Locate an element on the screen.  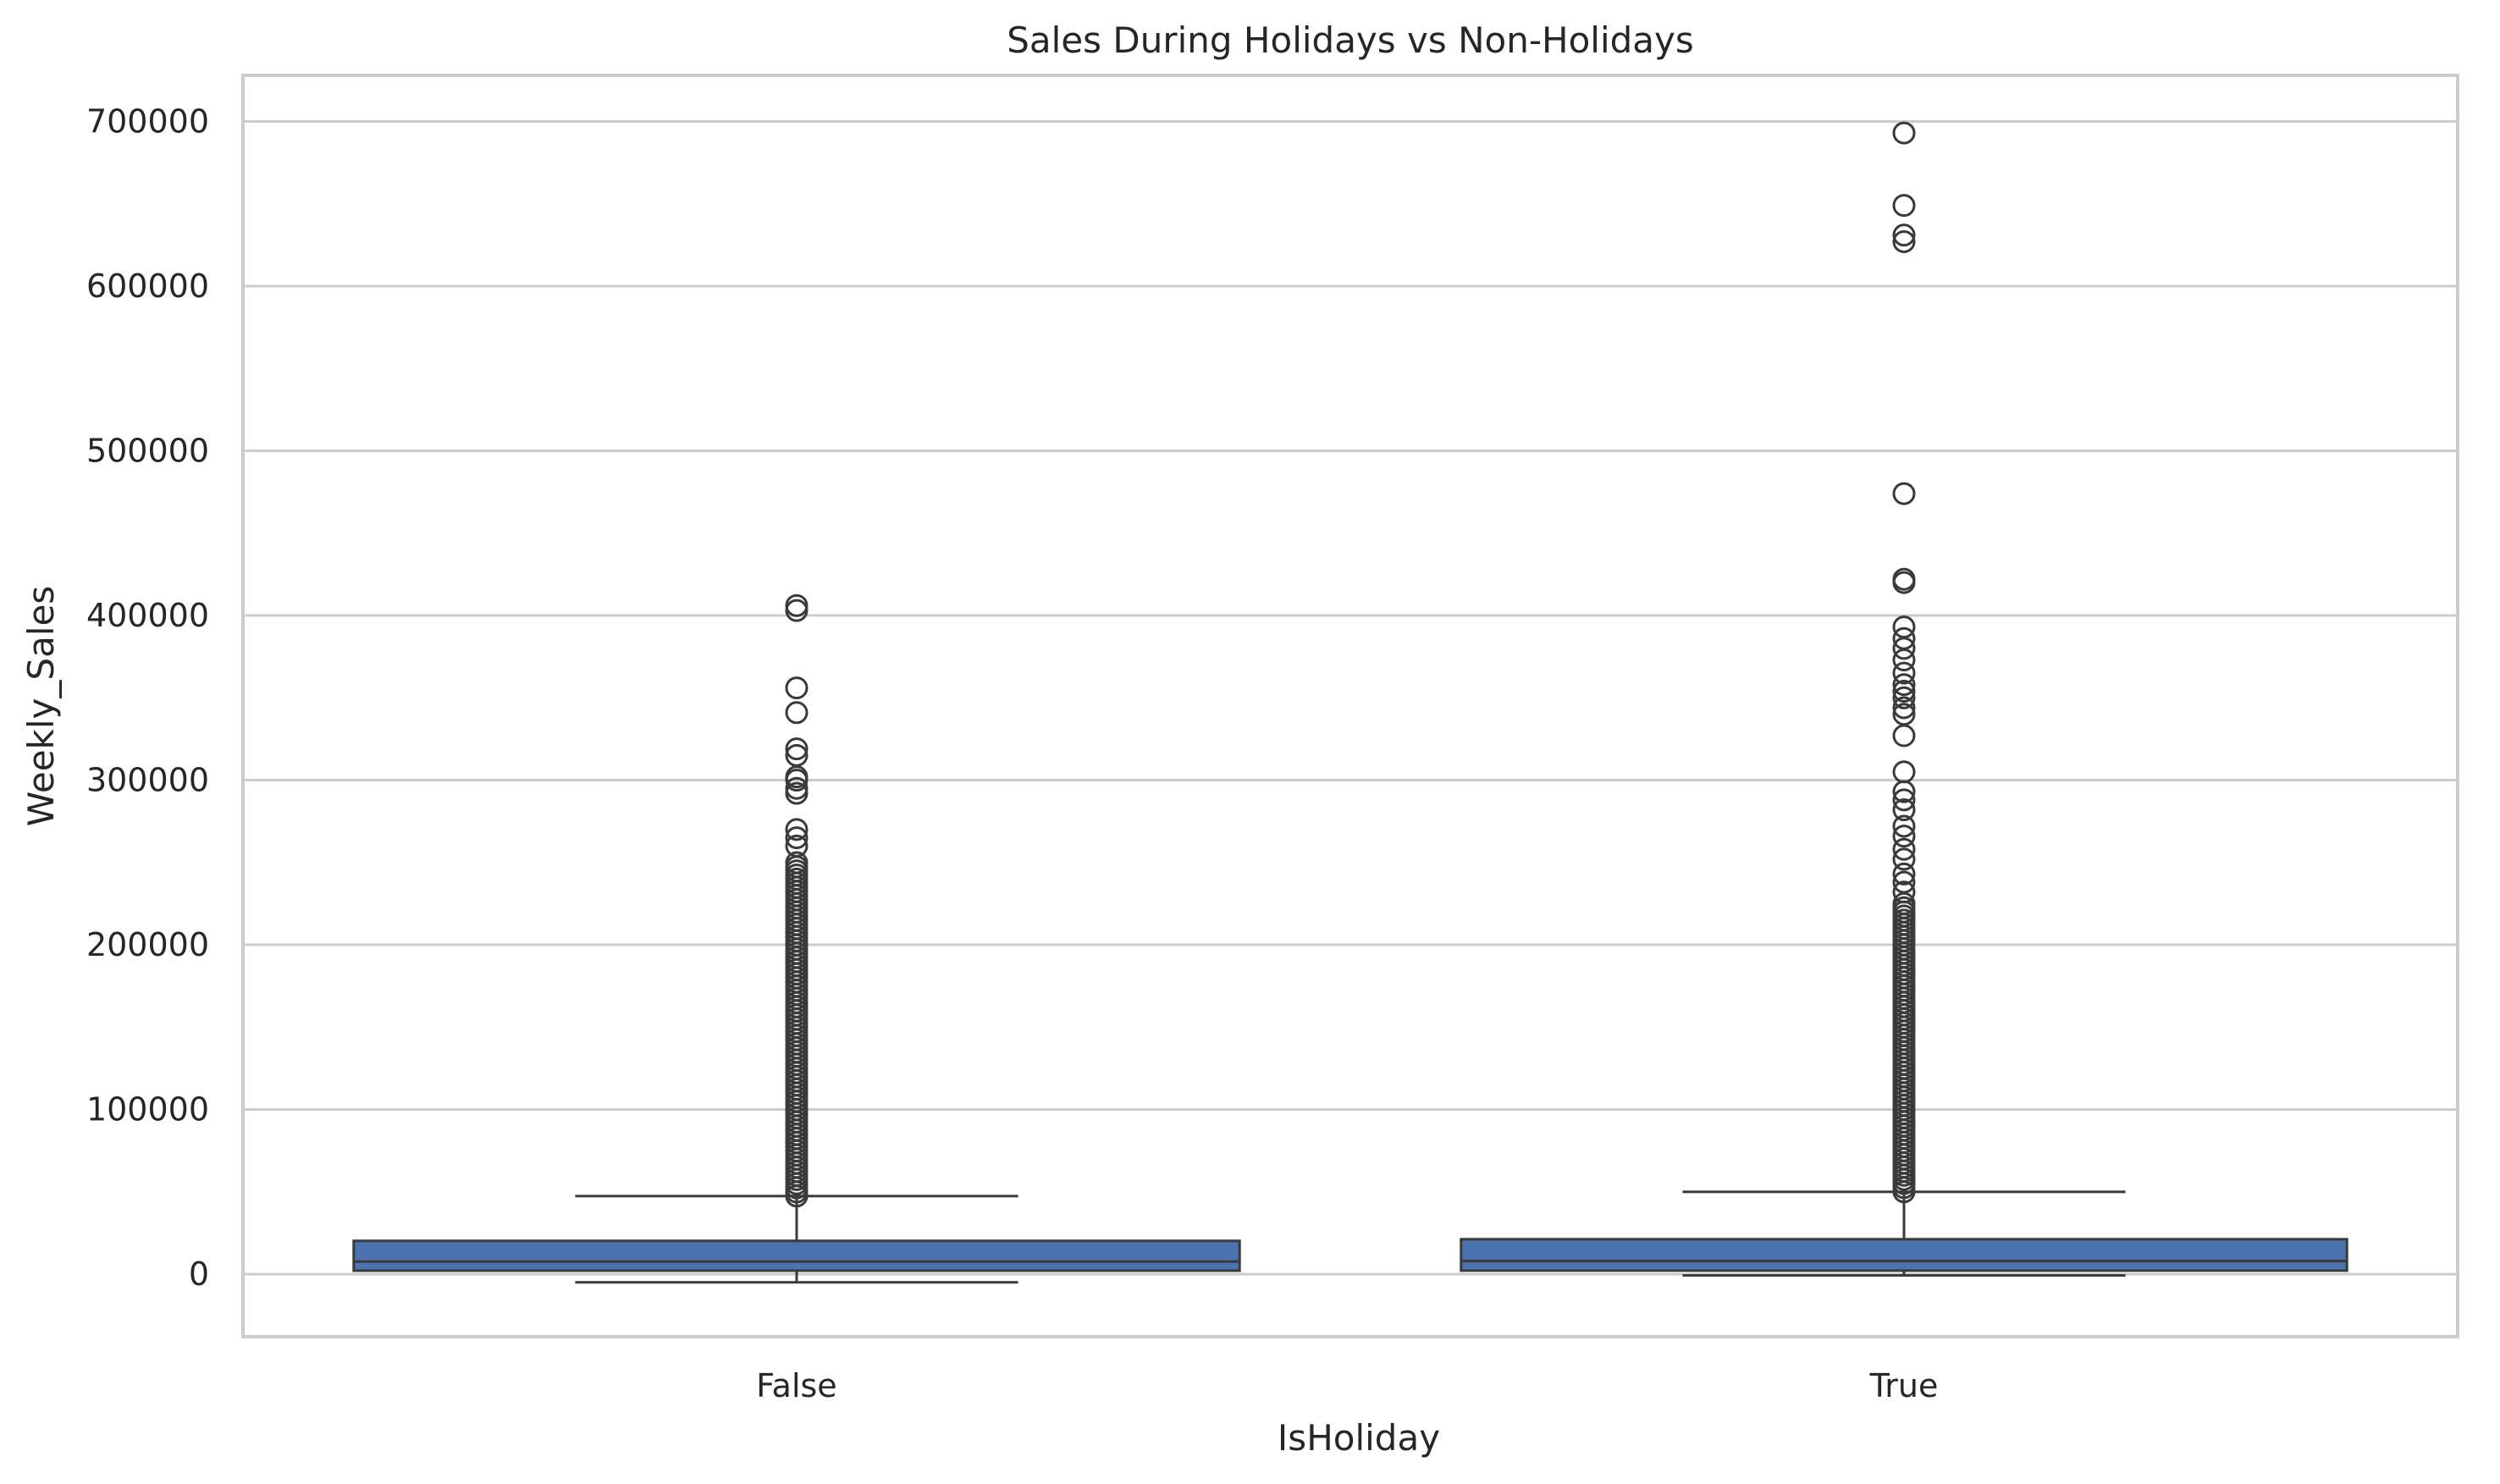
y-tick-label: 400000 is located at coordinates (147, 615).